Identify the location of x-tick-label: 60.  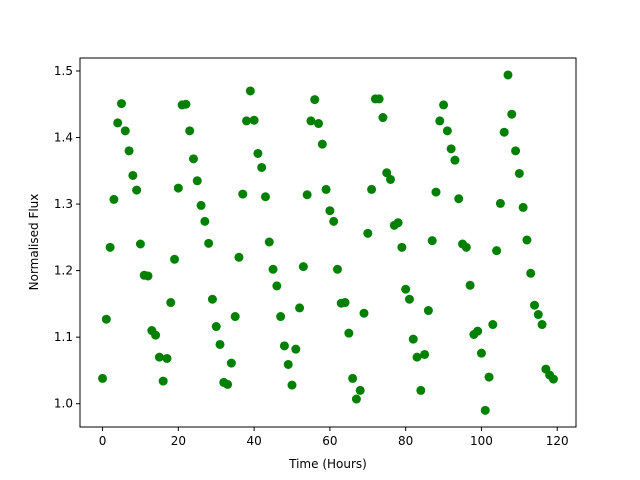
(329, 441).